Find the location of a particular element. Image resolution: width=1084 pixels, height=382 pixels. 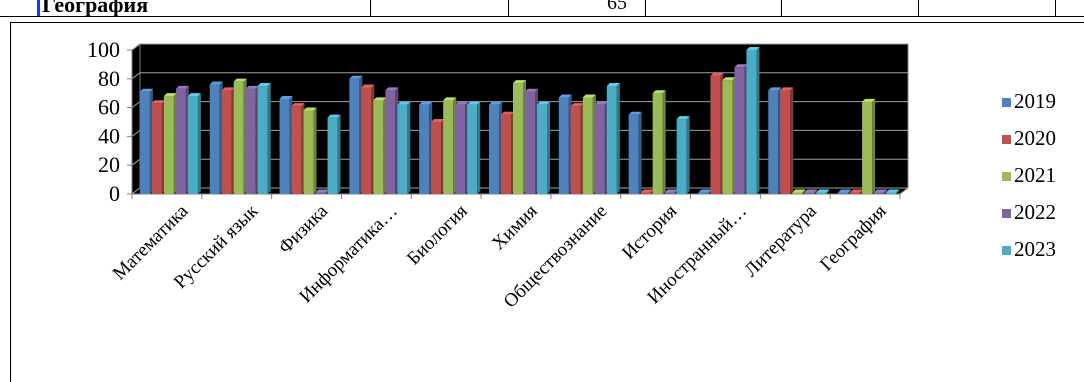

legend-item: 2022 is located at coordinates (1029, 212).